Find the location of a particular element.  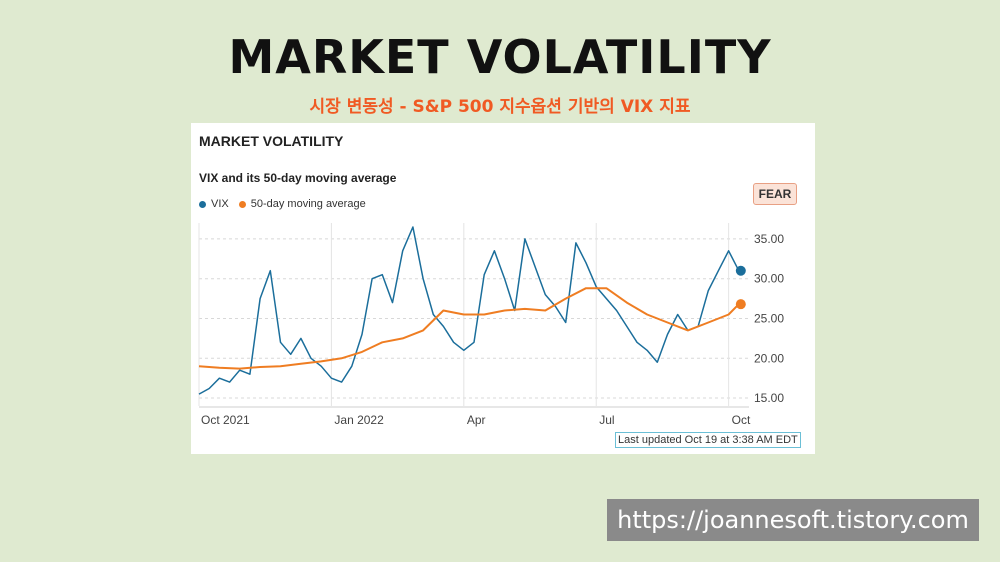

watermark-url: https://joannesoft.tistory.com is located at coordinates (793, 520).